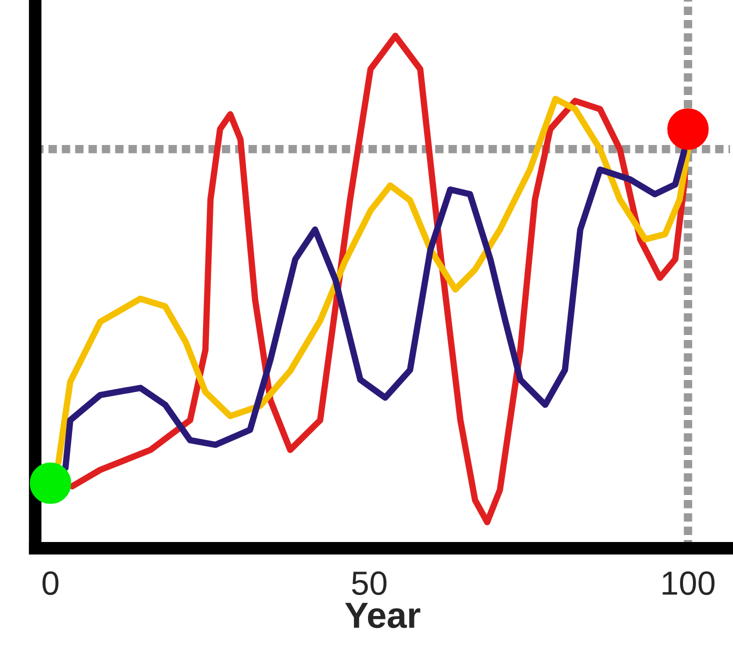 This screenshot has width=733, height=667. What do you see at coordinates (688, 583) in the screenshot?
I see `x-tick-label: 100` at bounding box center [688, 583].